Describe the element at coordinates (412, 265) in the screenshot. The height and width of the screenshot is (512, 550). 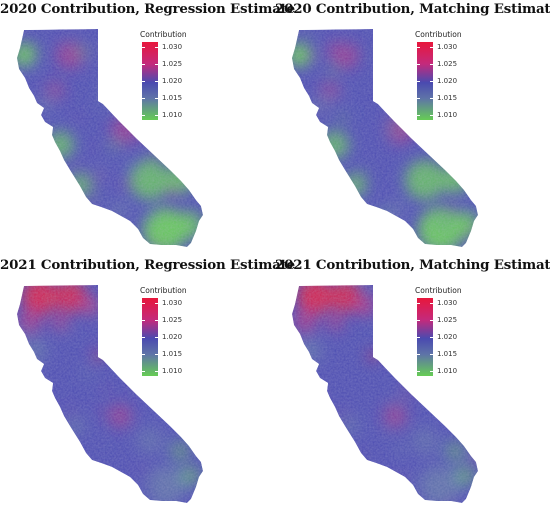
I see `panel-title: 2021 Contribution, Matching Estimate` at that location.